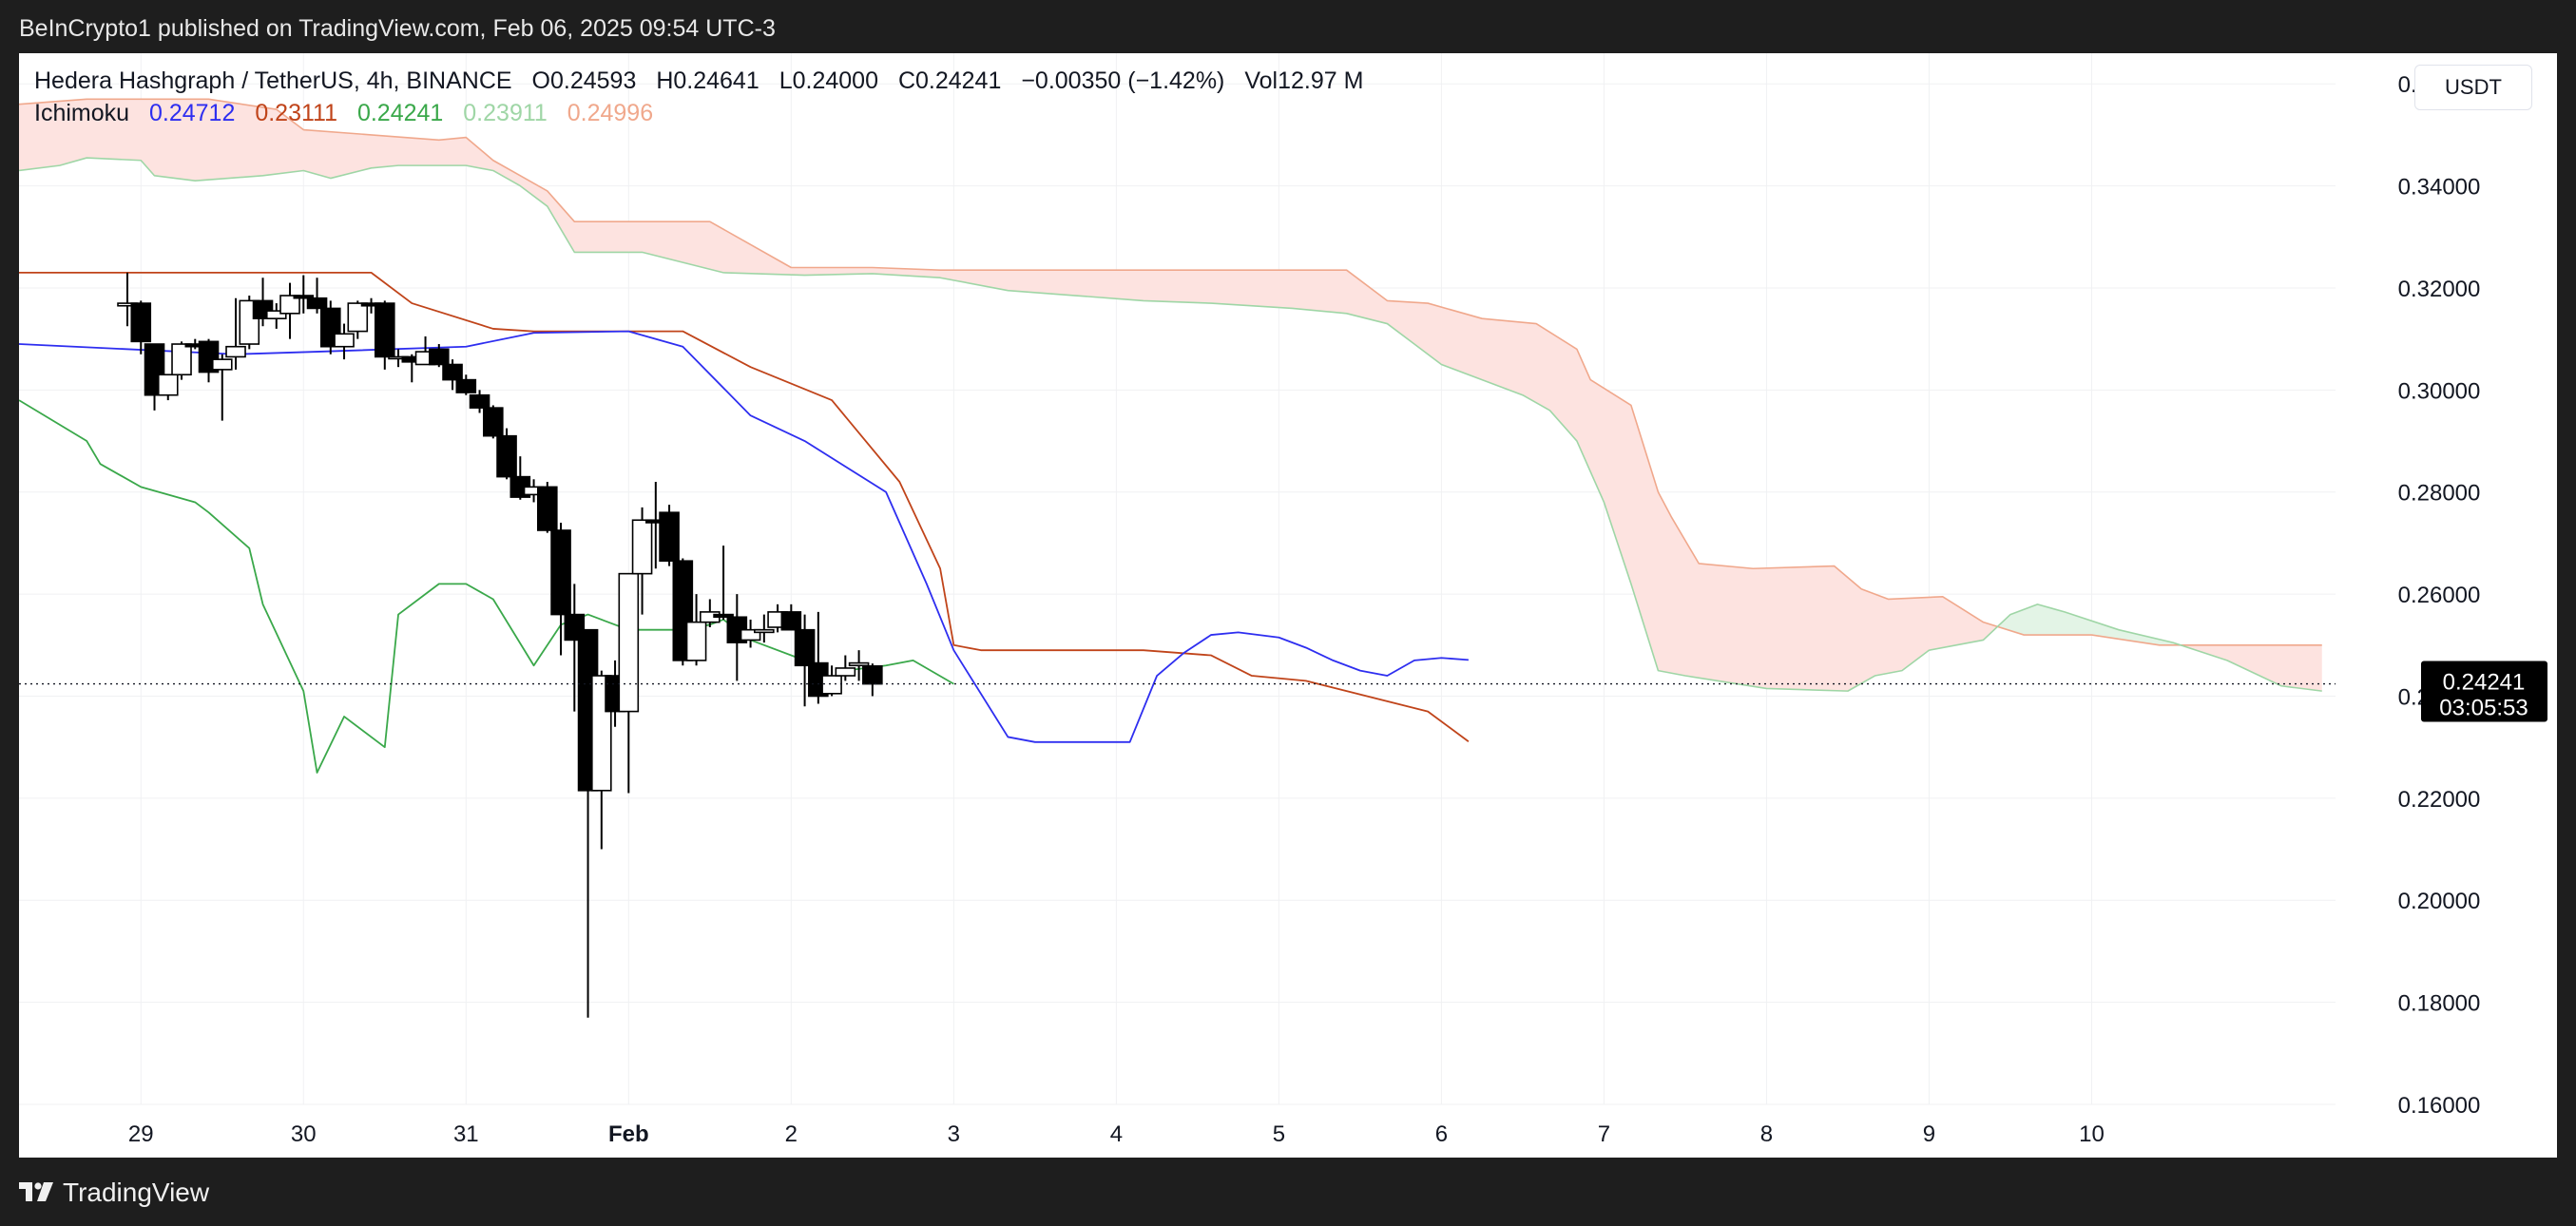 This screenshot has width=2576, height=1226. Describe the element at coordinates (400, 113) in the screenshot. I see `ichimoku-lagging-value: 0.24241` at that location.